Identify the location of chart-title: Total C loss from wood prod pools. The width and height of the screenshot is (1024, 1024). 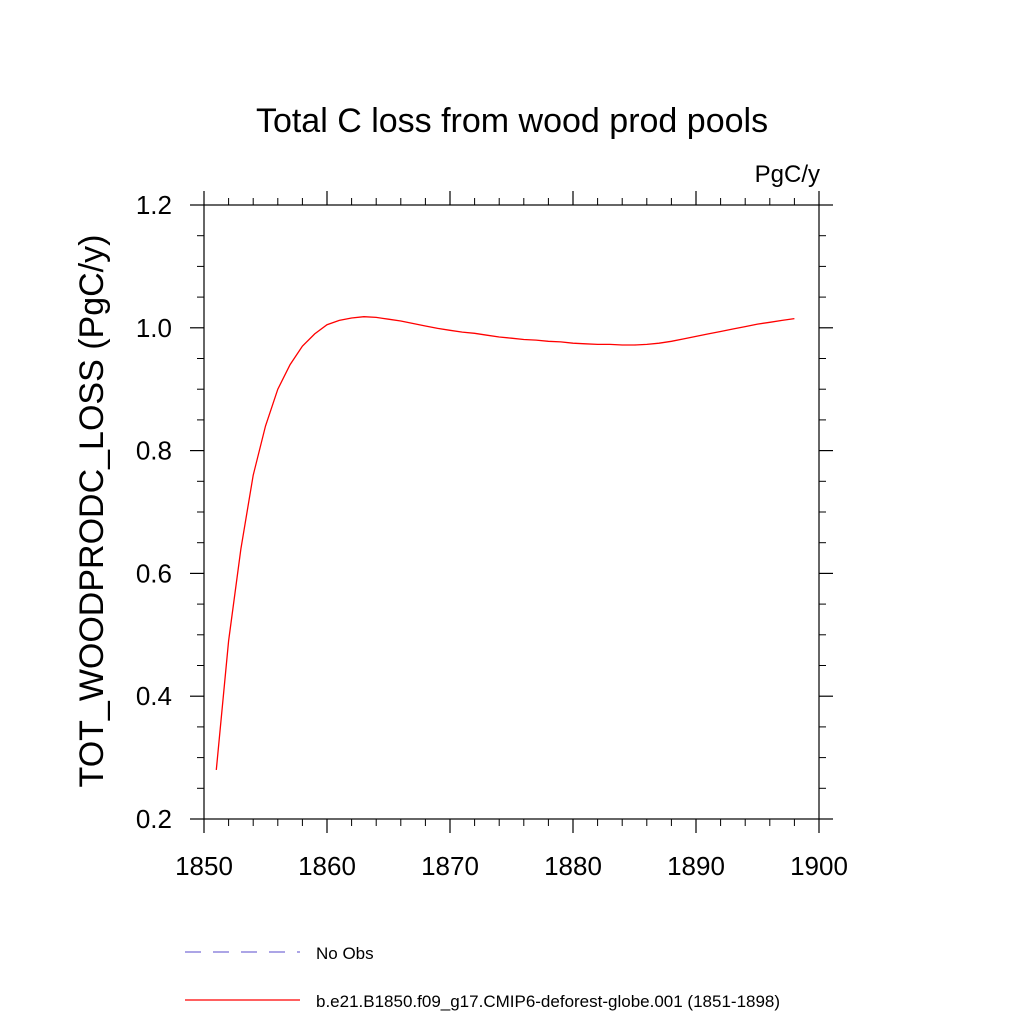
(512, 121).